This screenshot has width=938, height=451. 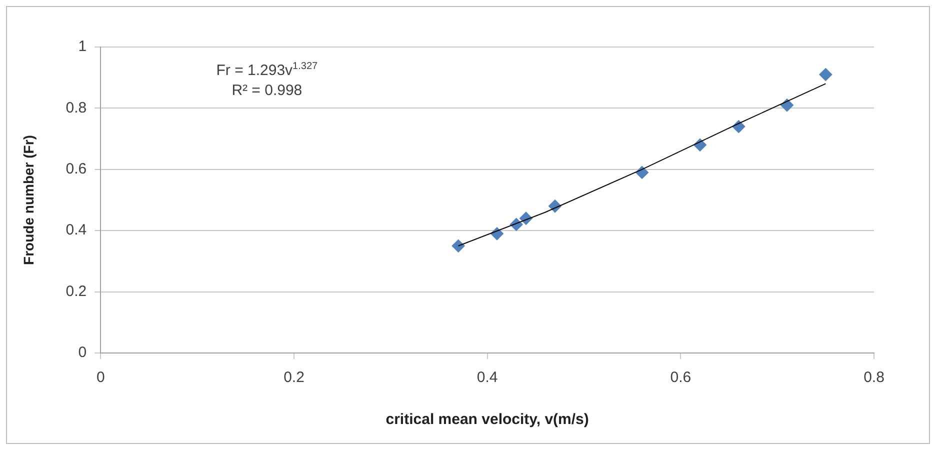 I want to click on x-tick-label: 0.8, so click(x=874, y=377).